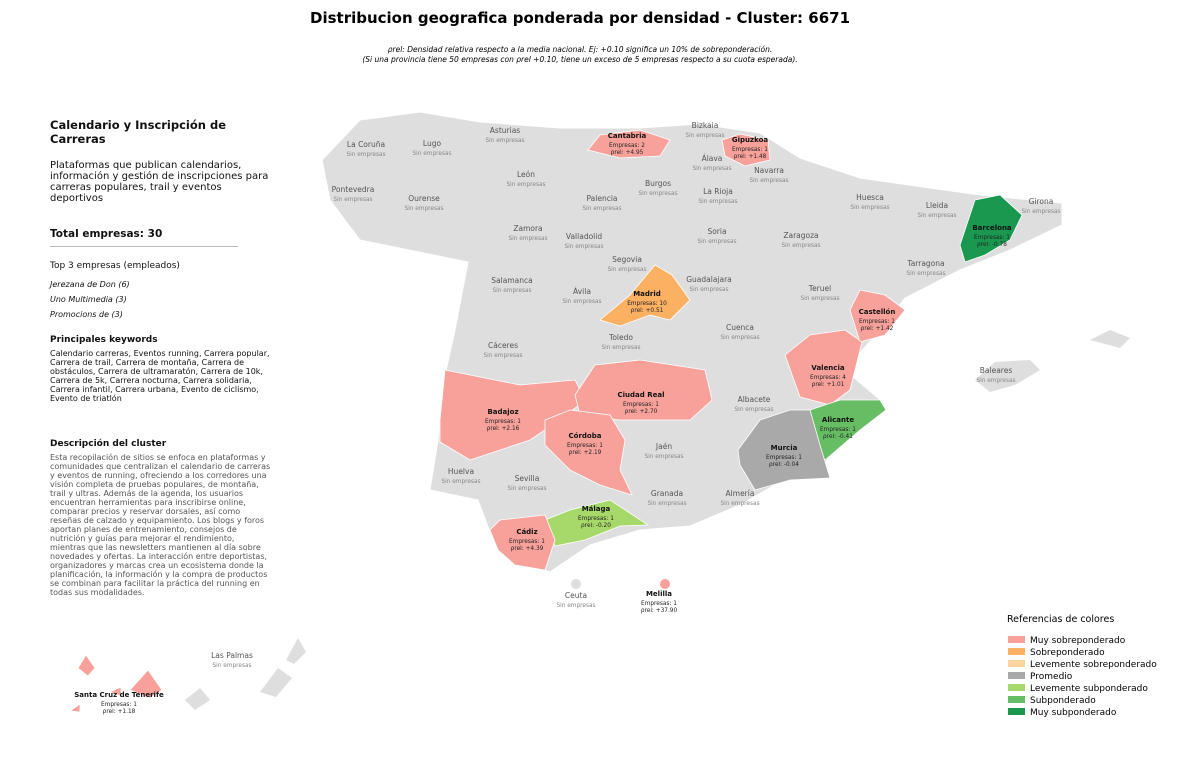  What do you see at coordinates (144, 237) in the screenshot?
I see `total: Total empresas: 30` at bounding box center [144, 237].